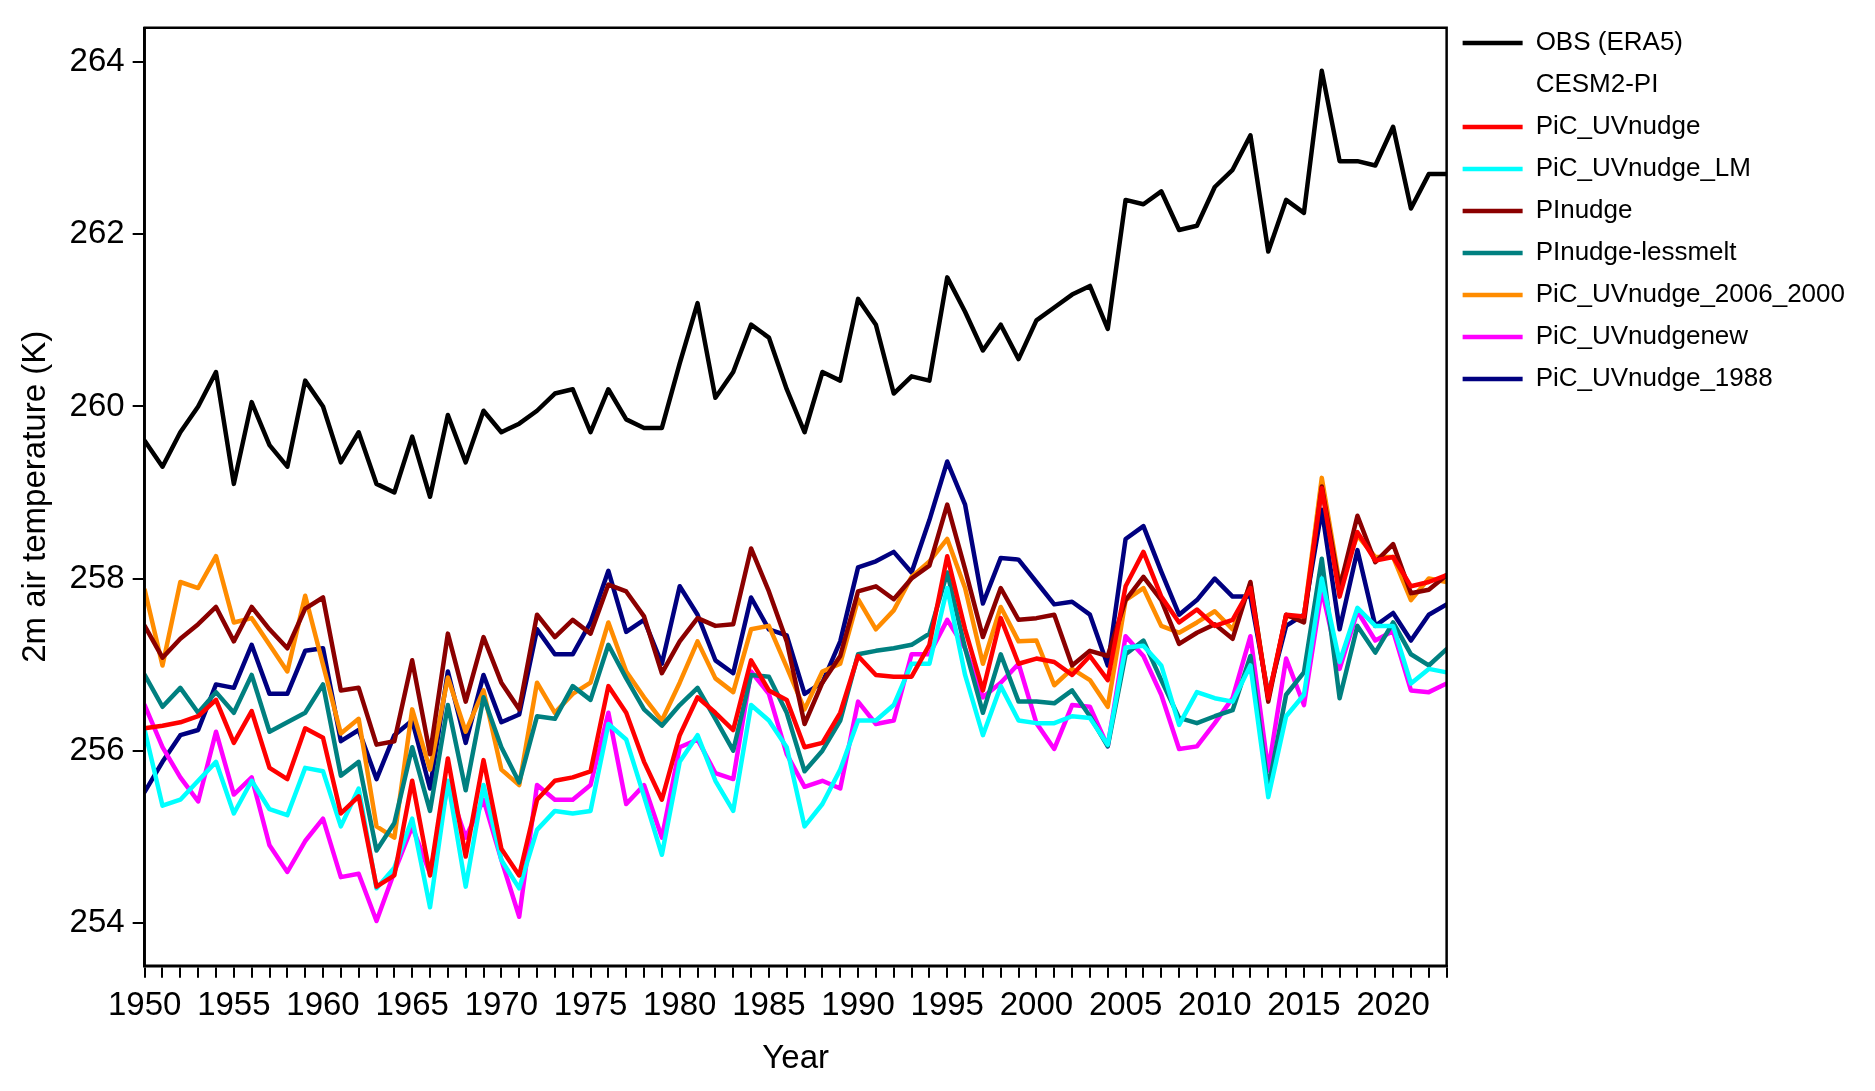  What do you see at coordinates (97, 748) in the screenshot?
I see `y-tick-label: 256` at bounding box center [97, 748].